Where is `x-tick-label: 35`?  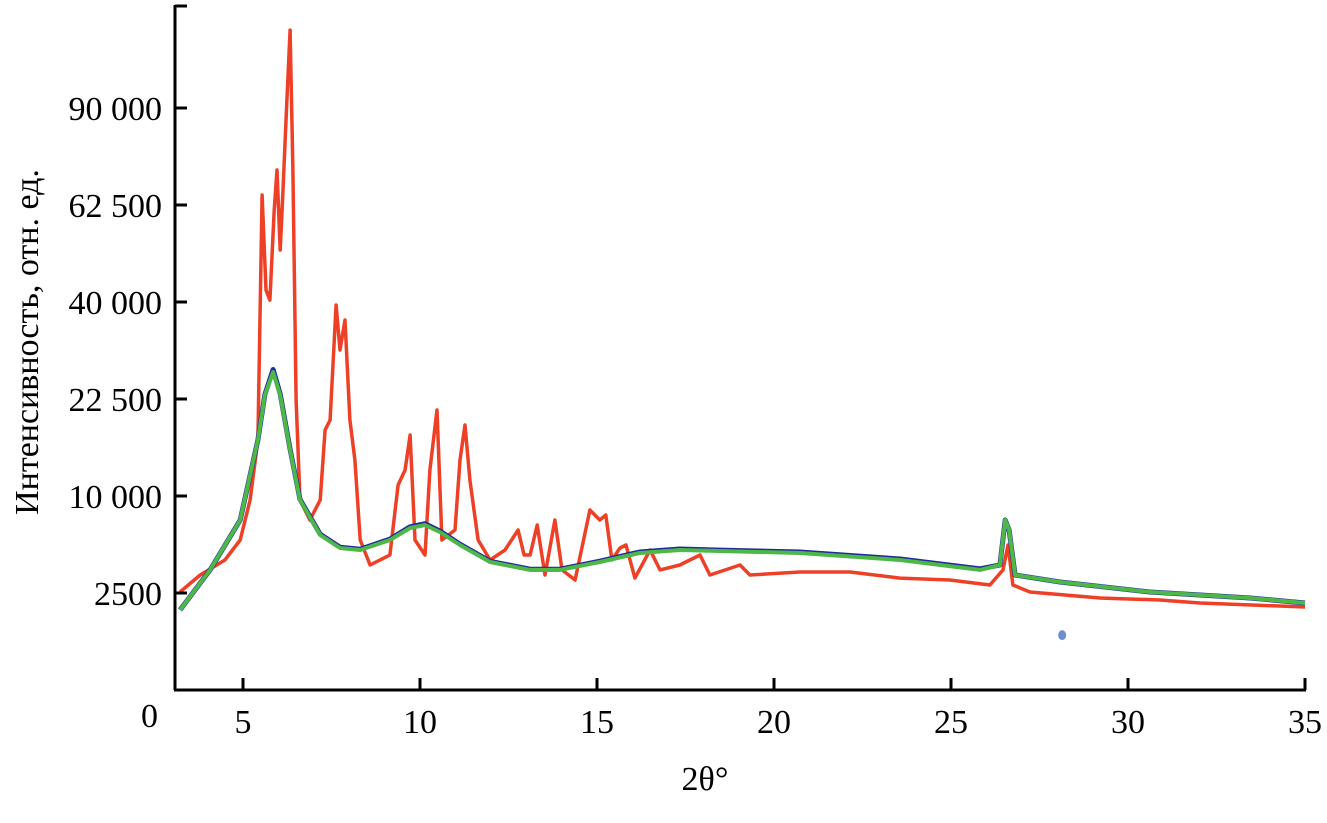 x-tick-label: 35 is located at coordinates (1305, 722).